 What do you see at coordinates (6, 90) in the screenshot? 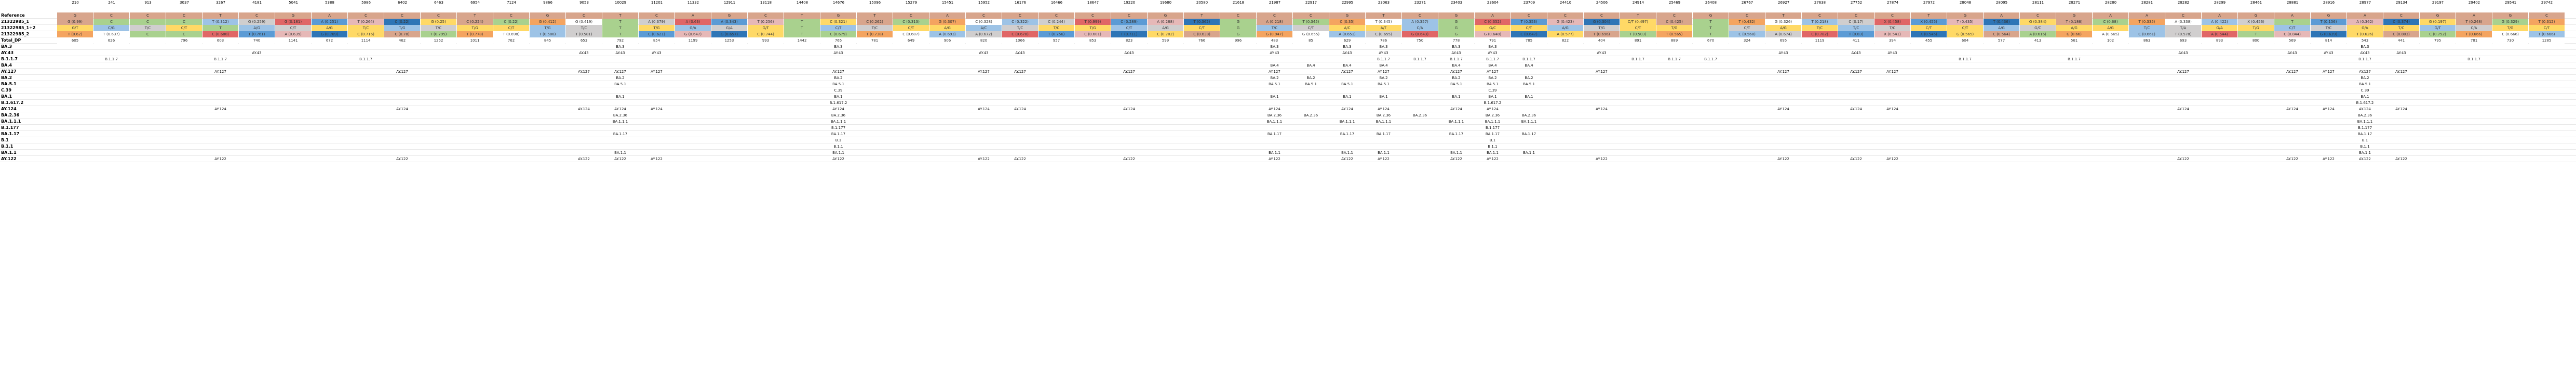
I see `row-label: C.39` at bounding box center [6, 90].